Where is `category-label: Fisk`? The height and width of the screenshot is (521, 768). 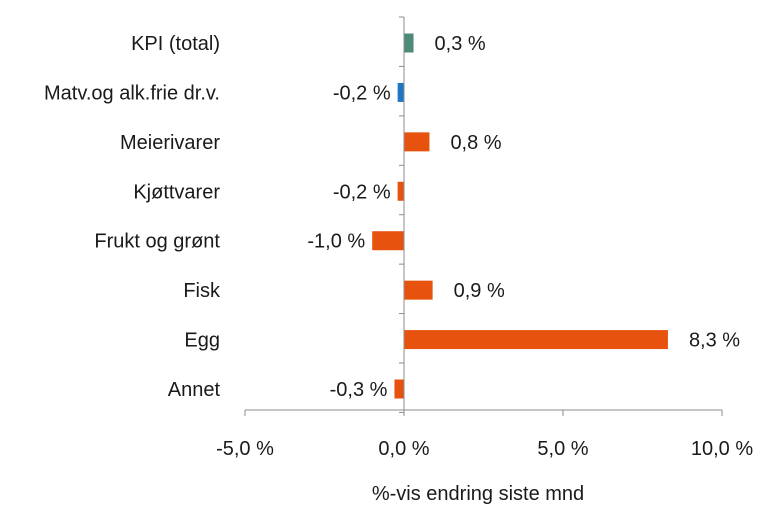 category-label: Fisk is located at coordinates (202, 291).